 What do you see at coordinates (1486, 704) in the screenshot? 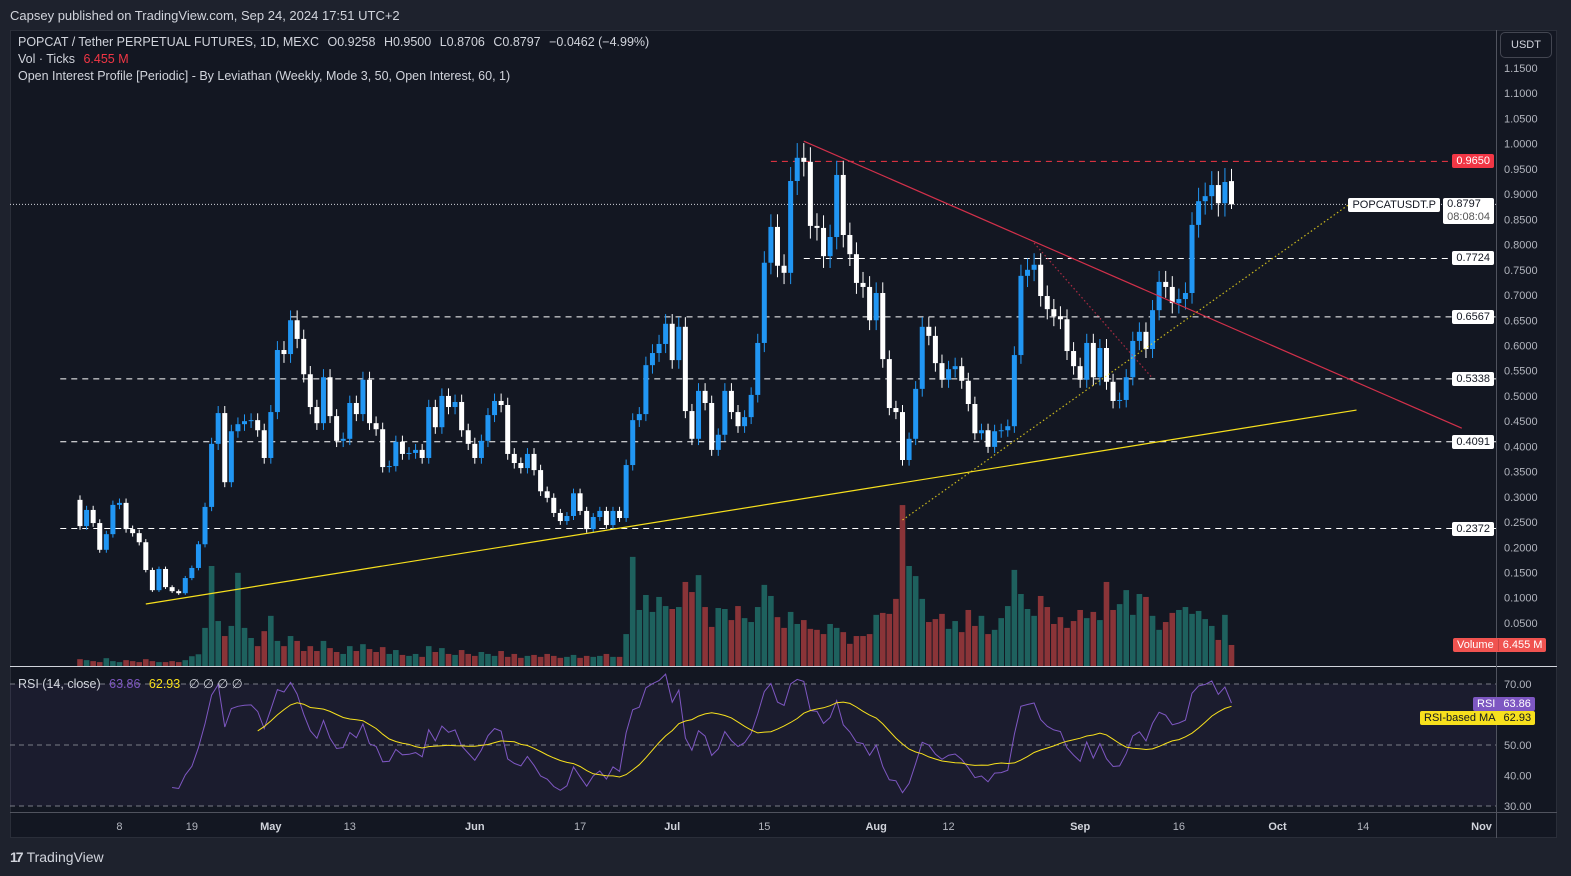
I see `rsi-tag-label: RSI` at bounding box center [1486, 704].